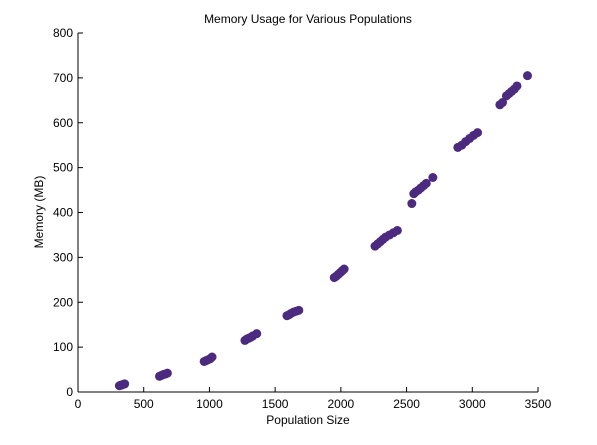  Describe the element at coordinates (341, 404) in the screenshot. I see `x-tick-label: 2000` at that location.